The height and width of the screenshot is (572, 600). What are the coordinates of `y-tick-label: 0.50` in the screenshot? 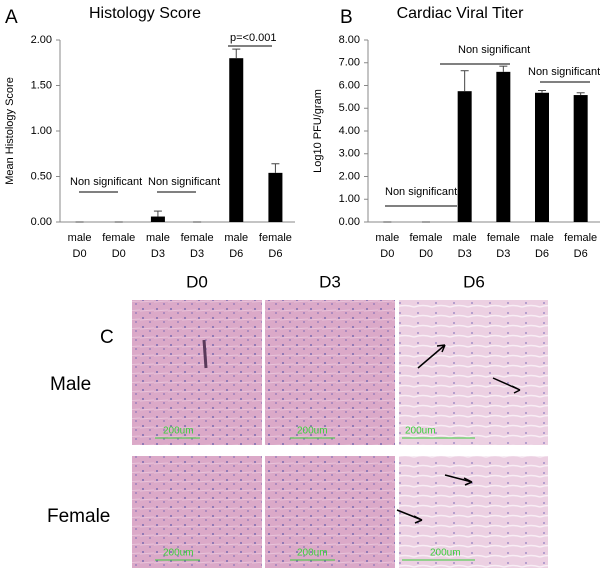 It's located at (41, 176).